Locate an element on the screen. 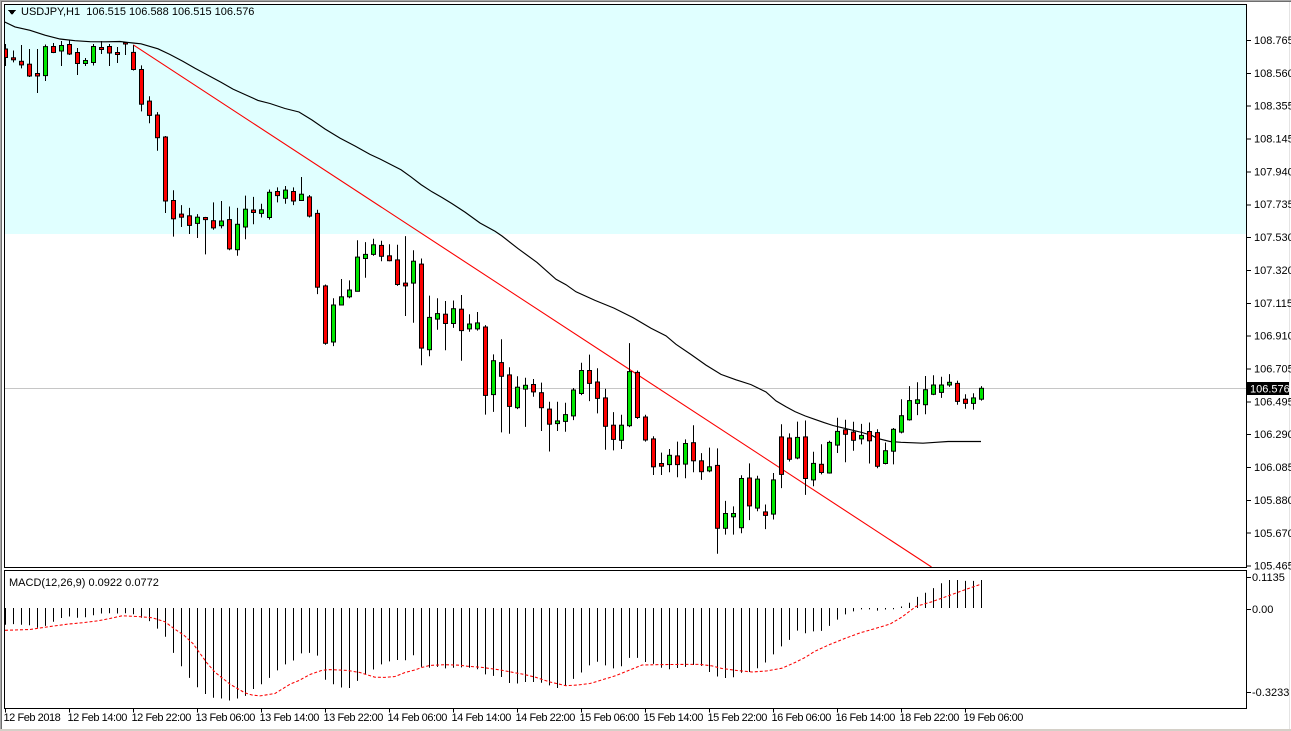  svg-text: 106.495 is located at coordinates (1272, 402).